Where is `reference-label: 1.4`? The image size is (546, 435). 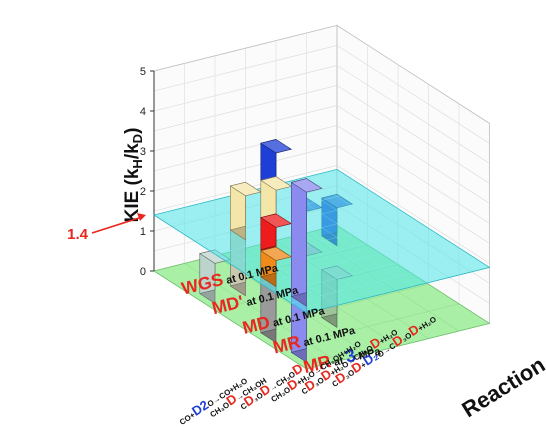
reference-label: 1.4 is located at coordinates (78, 234).